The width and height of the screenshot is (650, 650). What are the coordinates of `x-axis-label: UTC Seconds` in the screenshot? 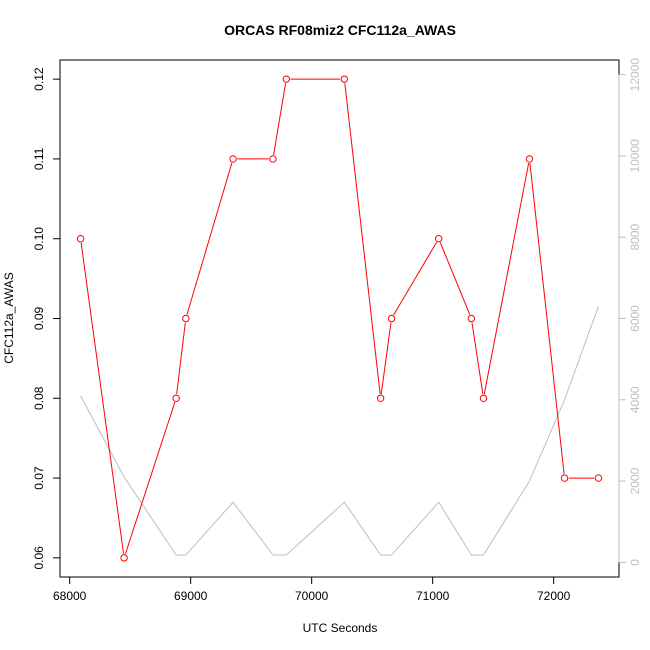 It's located at (340, 628).